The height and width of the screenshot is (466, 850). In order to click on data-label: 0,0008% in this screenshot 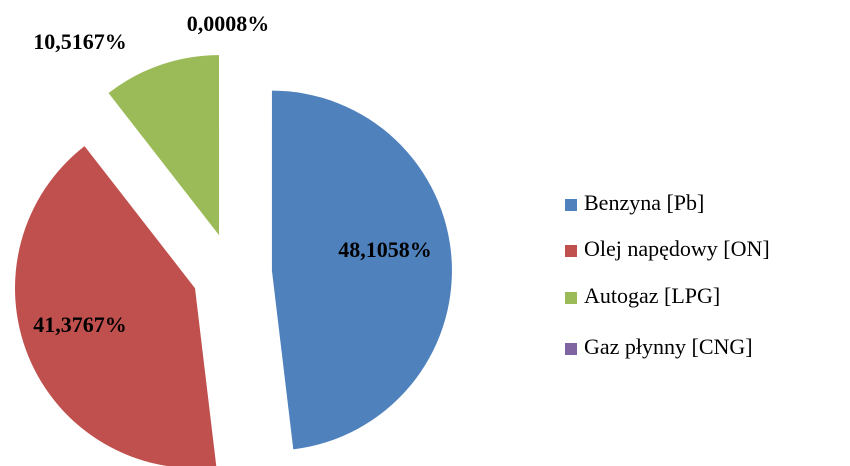, I will do `click(228, 23)`.